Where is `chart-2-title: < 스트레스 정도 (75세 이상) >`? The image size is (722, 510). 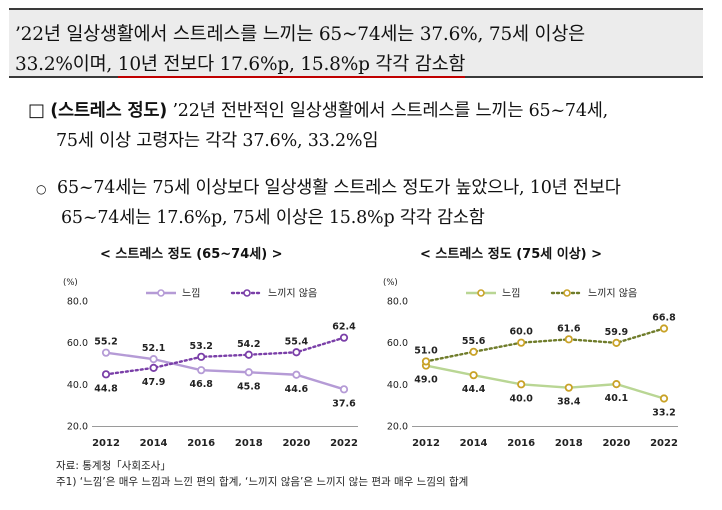 chart-2-title: < 스트레스 정도 (75세 이상) > is located at coordinates (511, 254).